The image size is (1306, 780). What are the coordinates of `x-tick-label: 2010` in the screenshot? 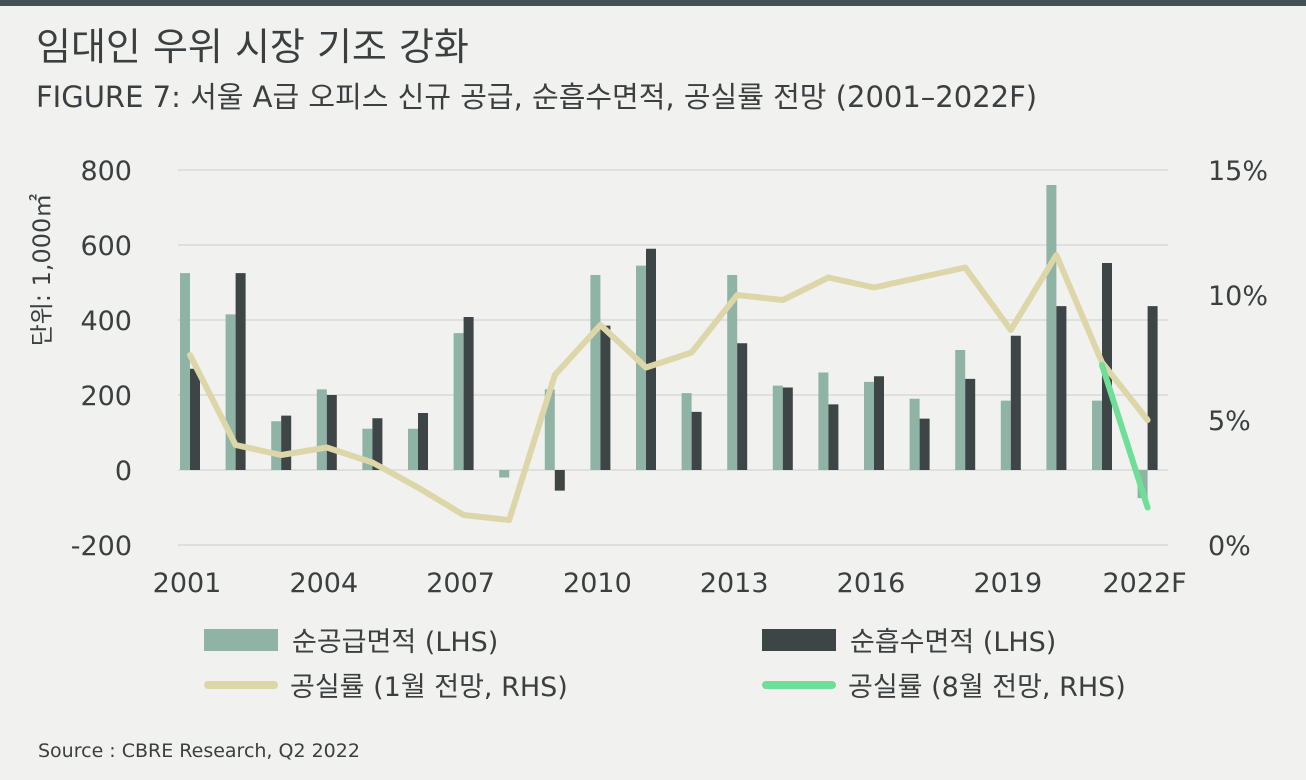 It's located at (597, 583).